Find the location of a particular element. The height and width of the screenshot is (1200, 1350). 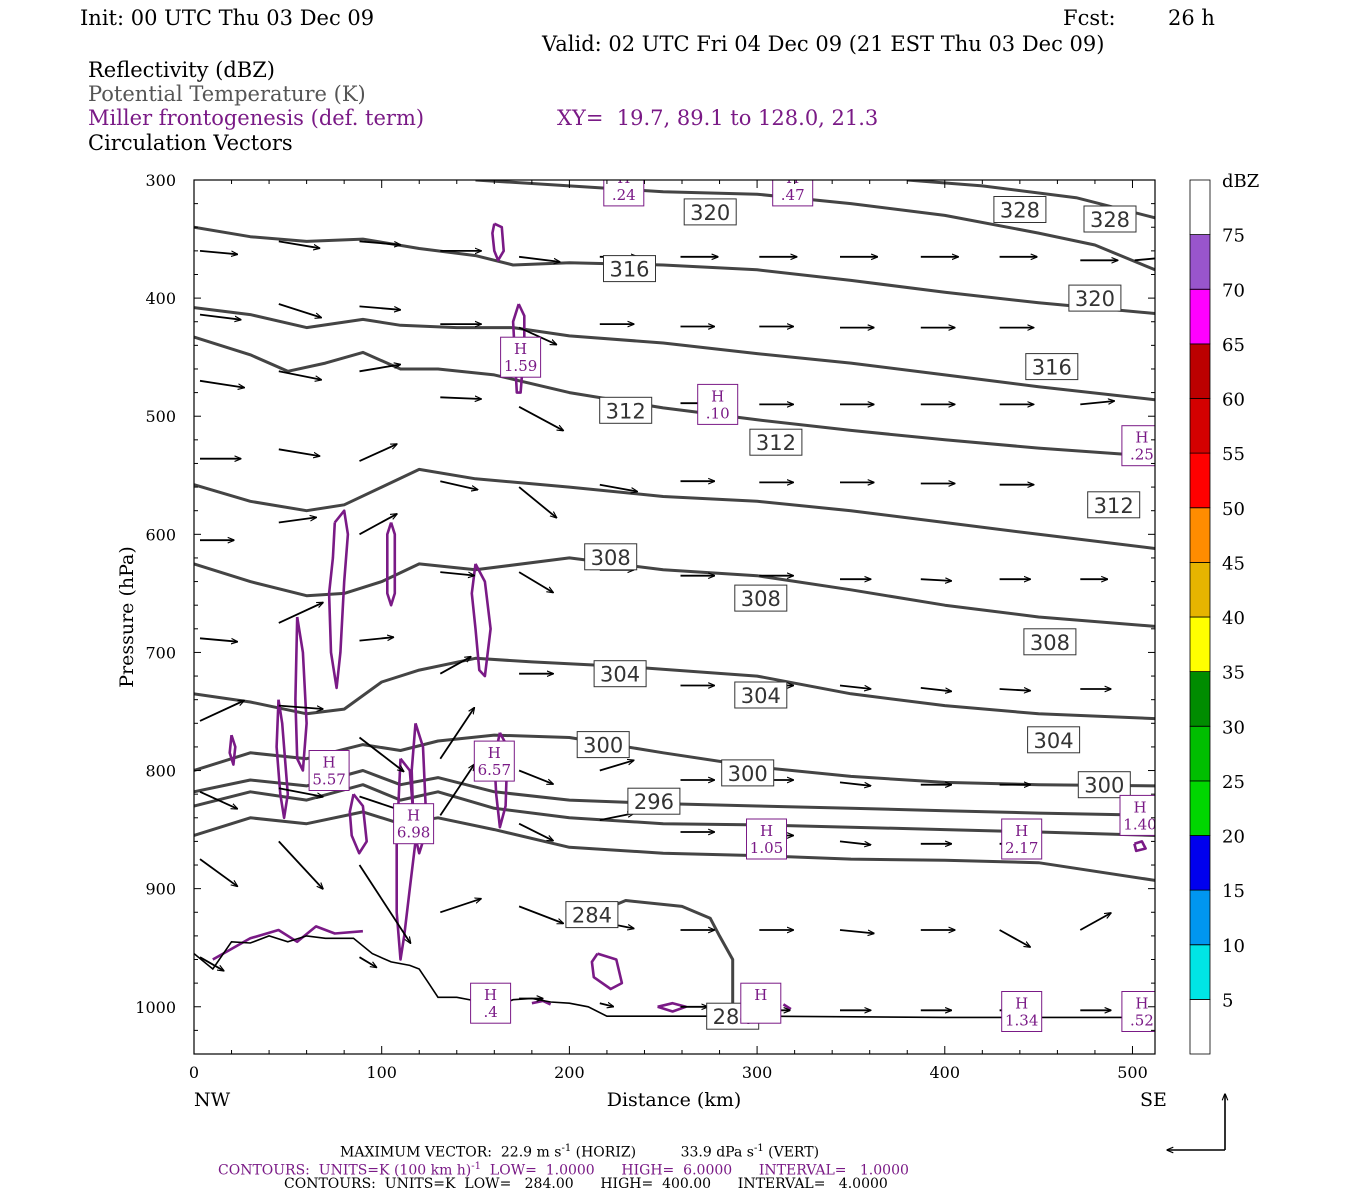

theta-label-text: 300 is located at coordinates (748, 774).